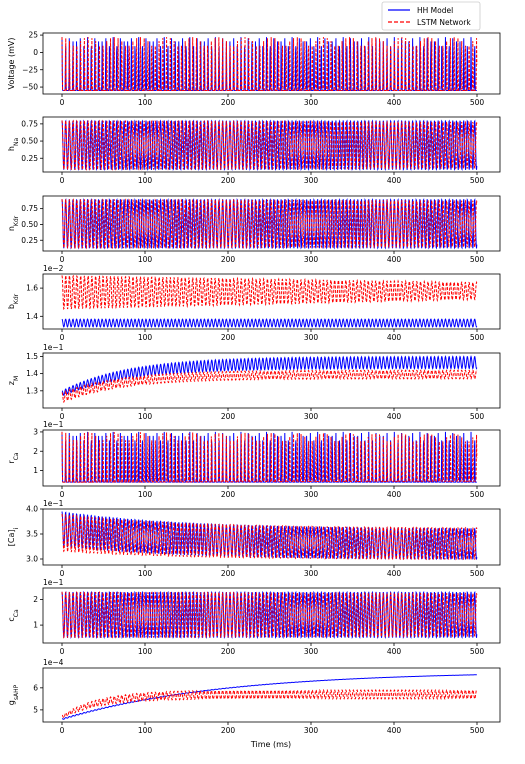 This screenshot has height=764, width=525. Describe the element at coordinates (13, 615) in the screenshot. I see `y-axis-label: cCa` at that location.